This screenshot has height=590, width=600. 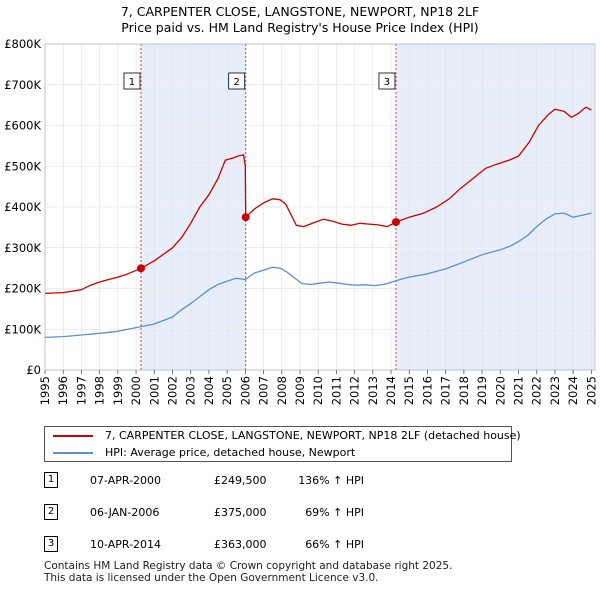 I want to click on sale-marker-label: 1, so click(x=132, y=82).